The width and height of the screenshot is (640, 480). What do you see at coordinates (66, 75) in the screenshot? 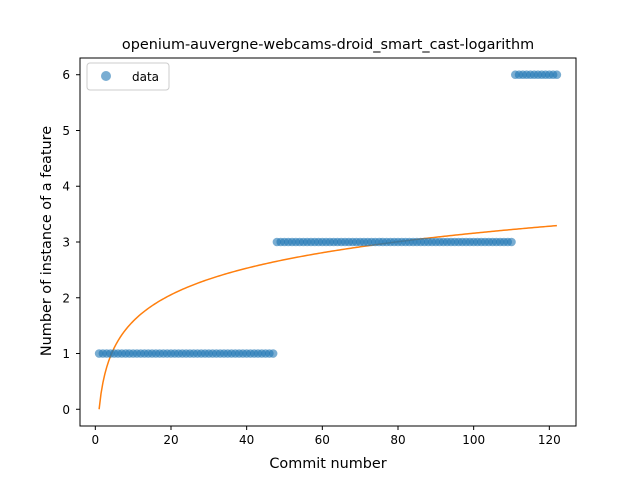
I see `y-tick-label: 6` at bounding box center [66, 75].